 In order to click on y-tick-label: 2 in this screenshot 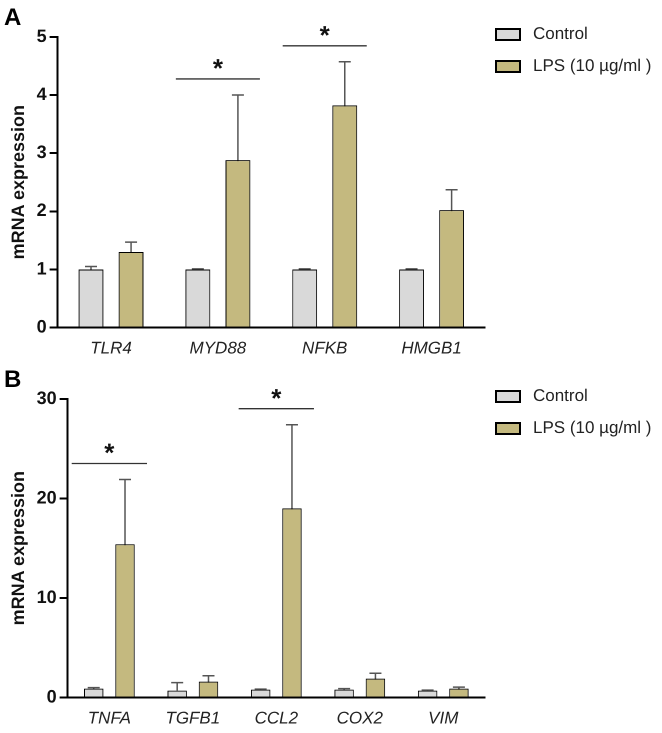, I will do `click(41, 210)`.